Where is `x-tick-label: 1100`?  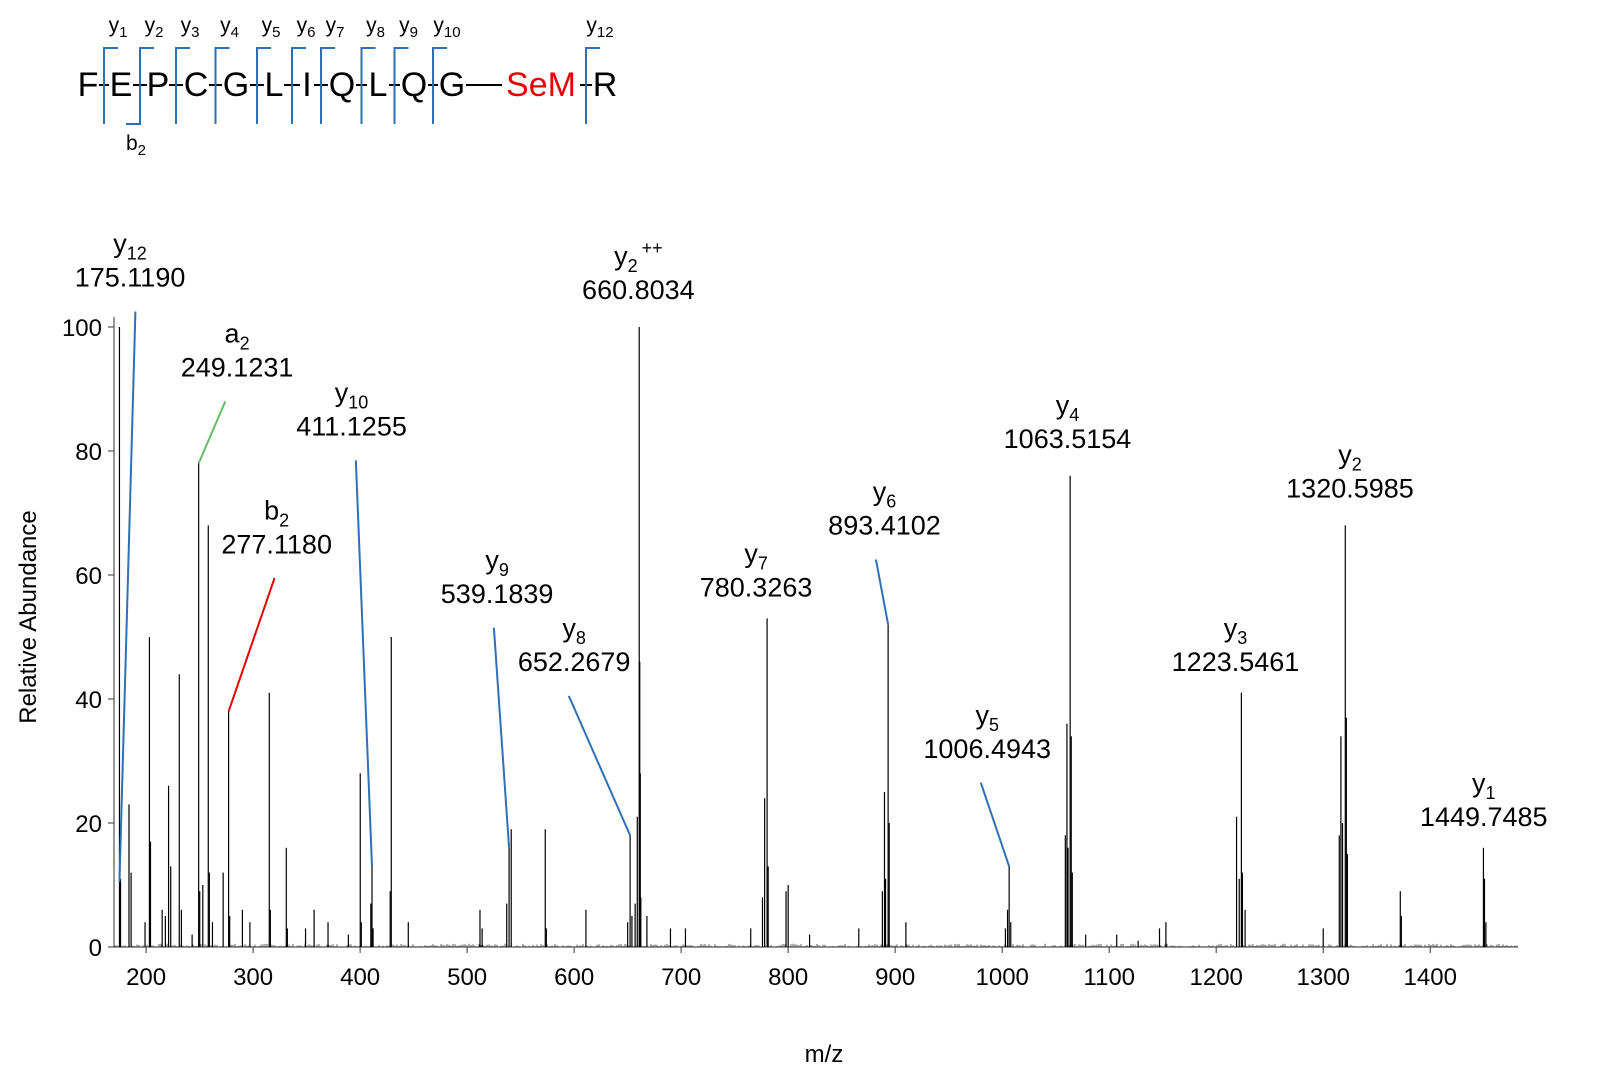 x-tick-label: 1100 is located at coordinates (1109, 977).